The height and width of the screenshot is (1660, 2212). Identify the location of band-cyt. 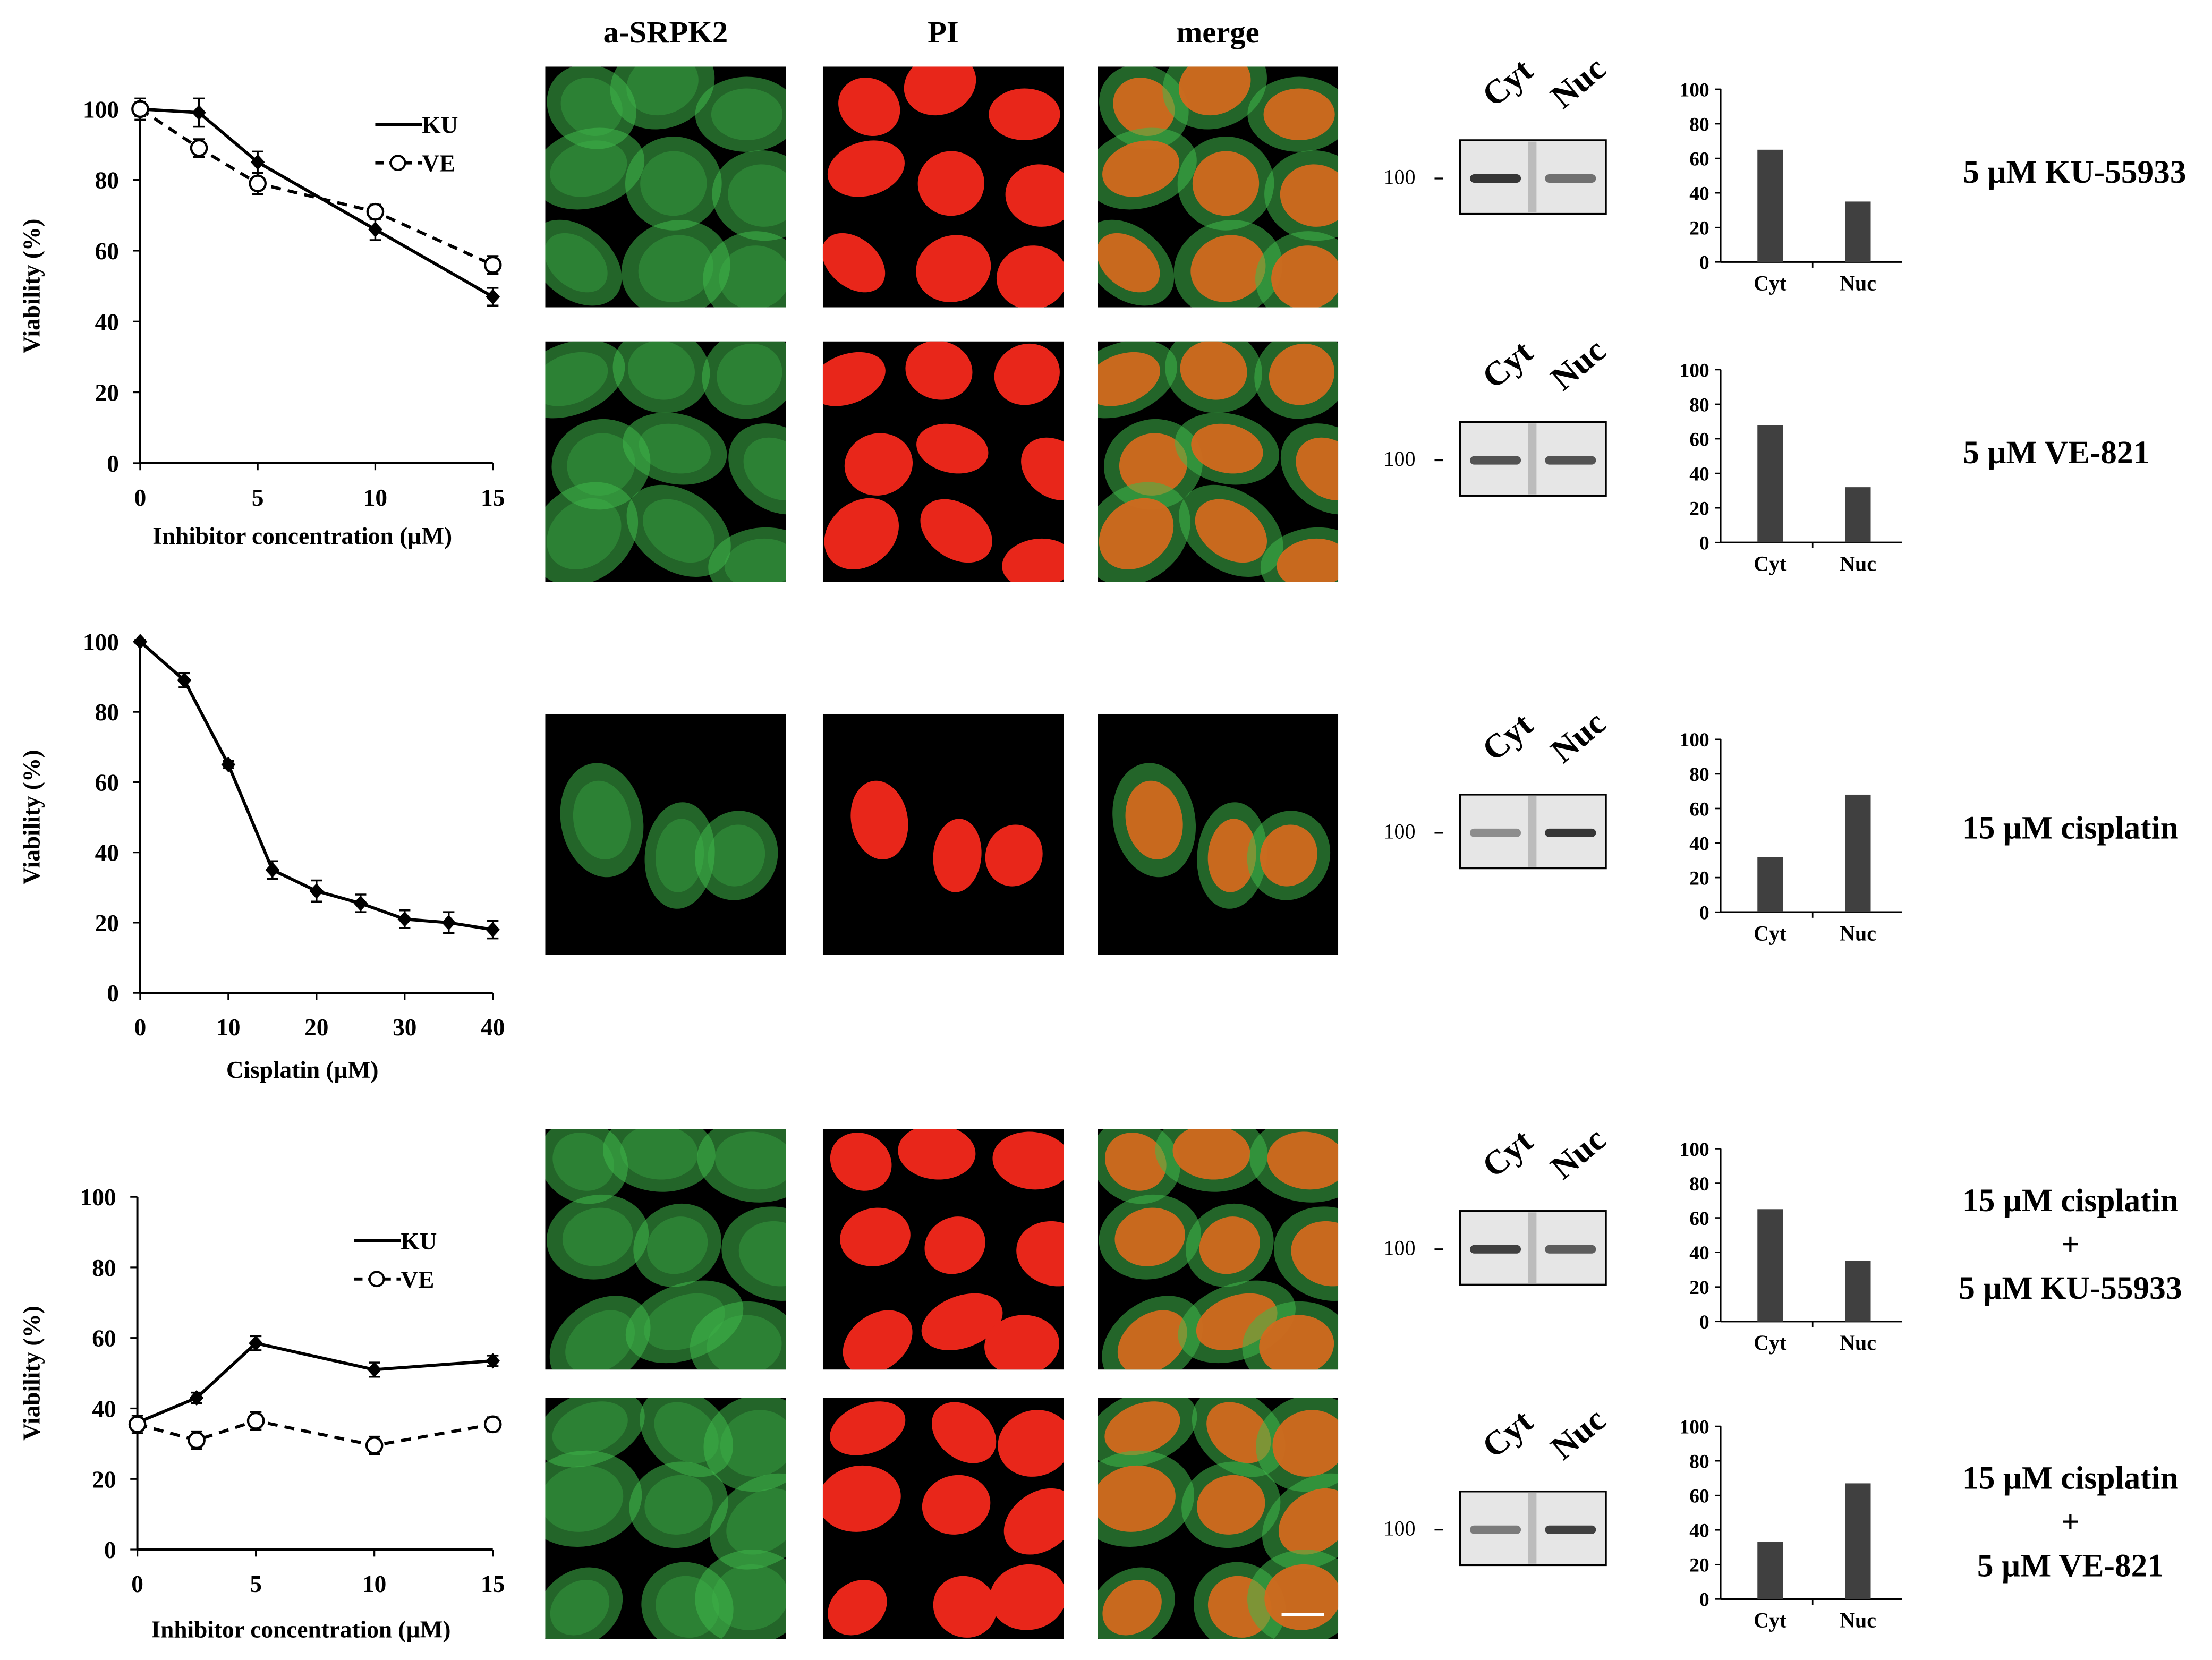
(1496, 178).